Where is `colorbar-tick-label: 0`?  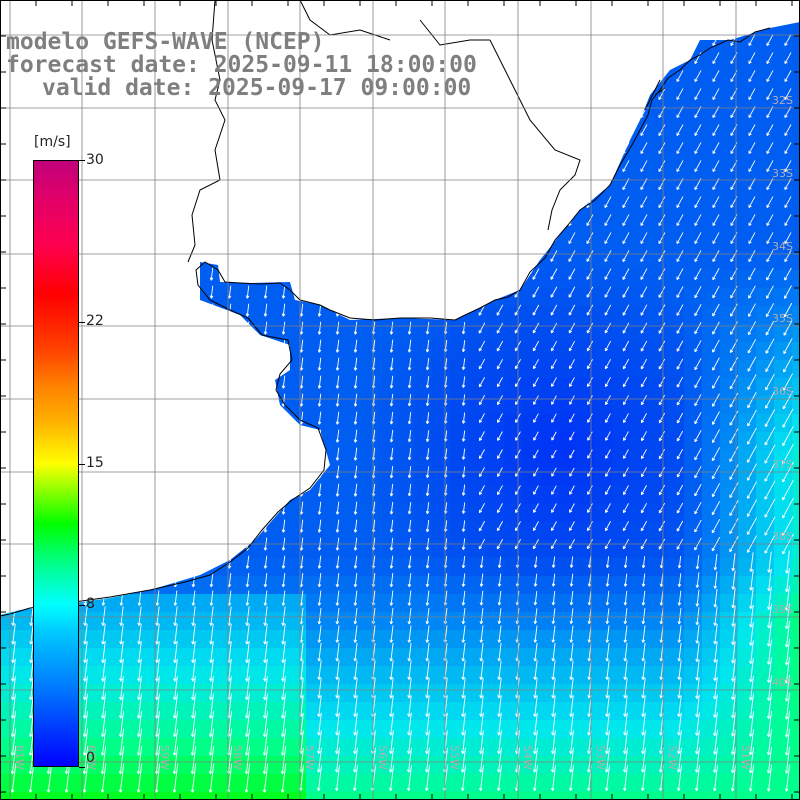 colorbar-tick-label: 0 is located at coordinates (90, 758).